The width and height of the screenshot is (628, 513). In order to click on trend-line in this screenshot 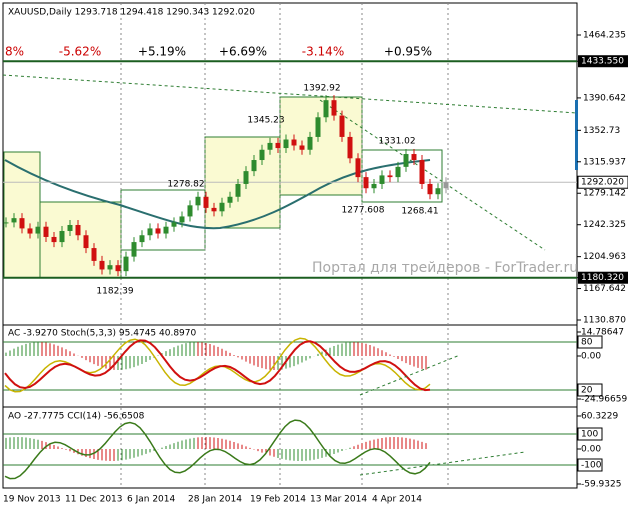, I will do `click(442, 463)`.